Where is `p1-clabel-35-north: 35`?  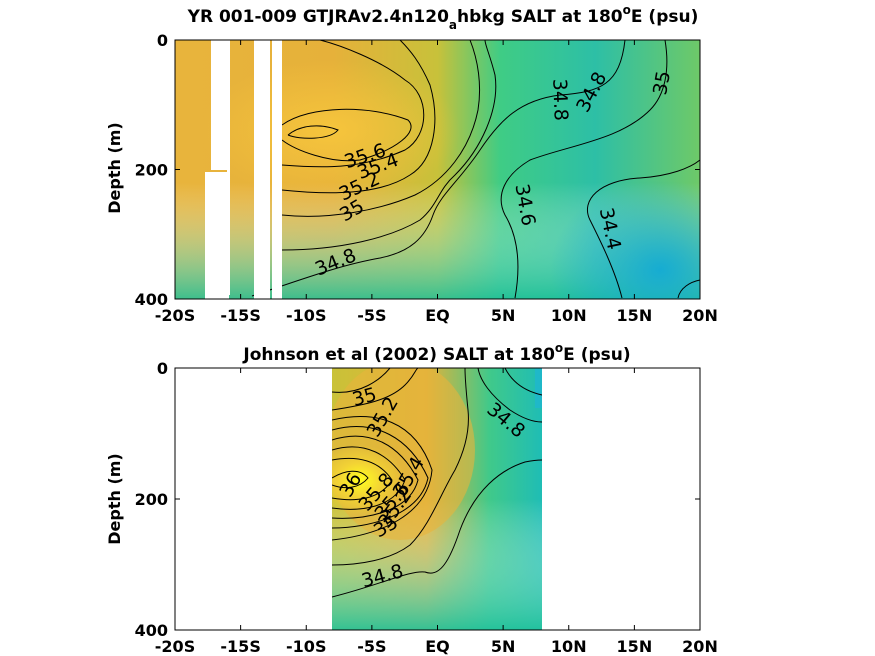
p1-clabel-35-north: 35 is located at coordinates (662, 83).